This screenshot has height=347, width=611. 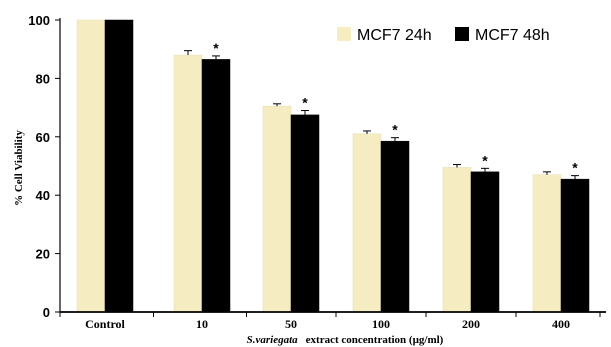 What do you see at coordinates (43, 195) in the screenshot?
I see `y-tick-label-40: 40` at bounding box center [43, 195].